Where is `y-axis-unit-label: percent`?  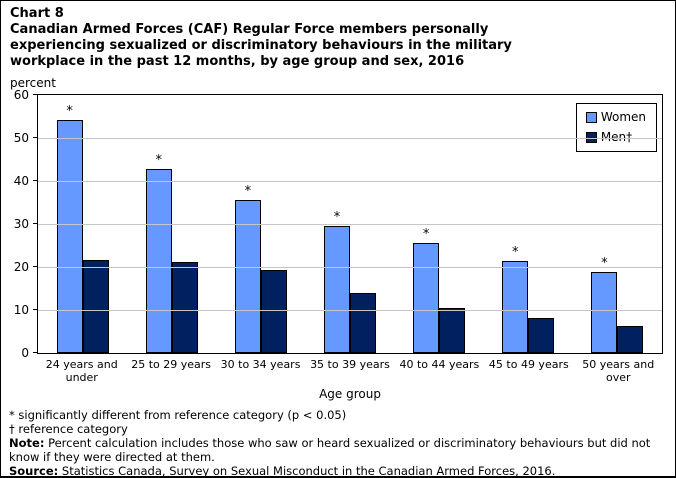 y-axis-unit-label: percent is located at coordinates (33, 83).